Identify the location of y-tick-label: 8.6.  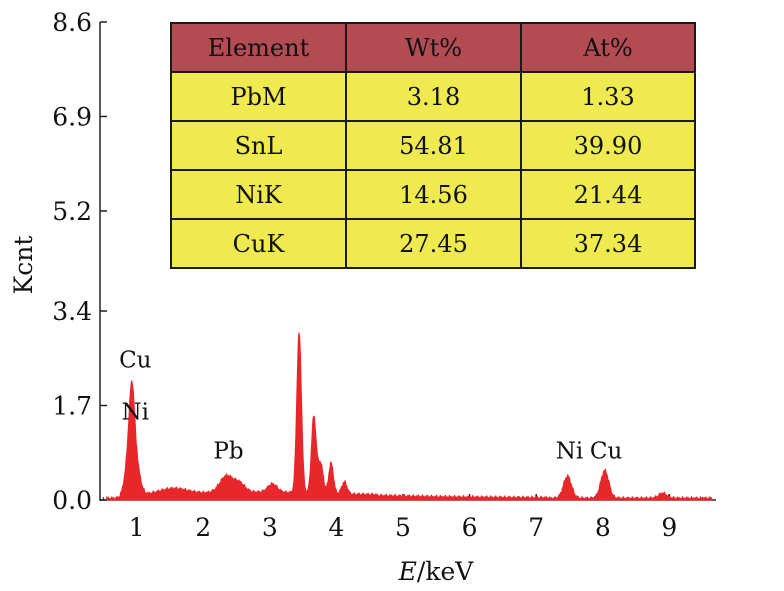
(72, 22).